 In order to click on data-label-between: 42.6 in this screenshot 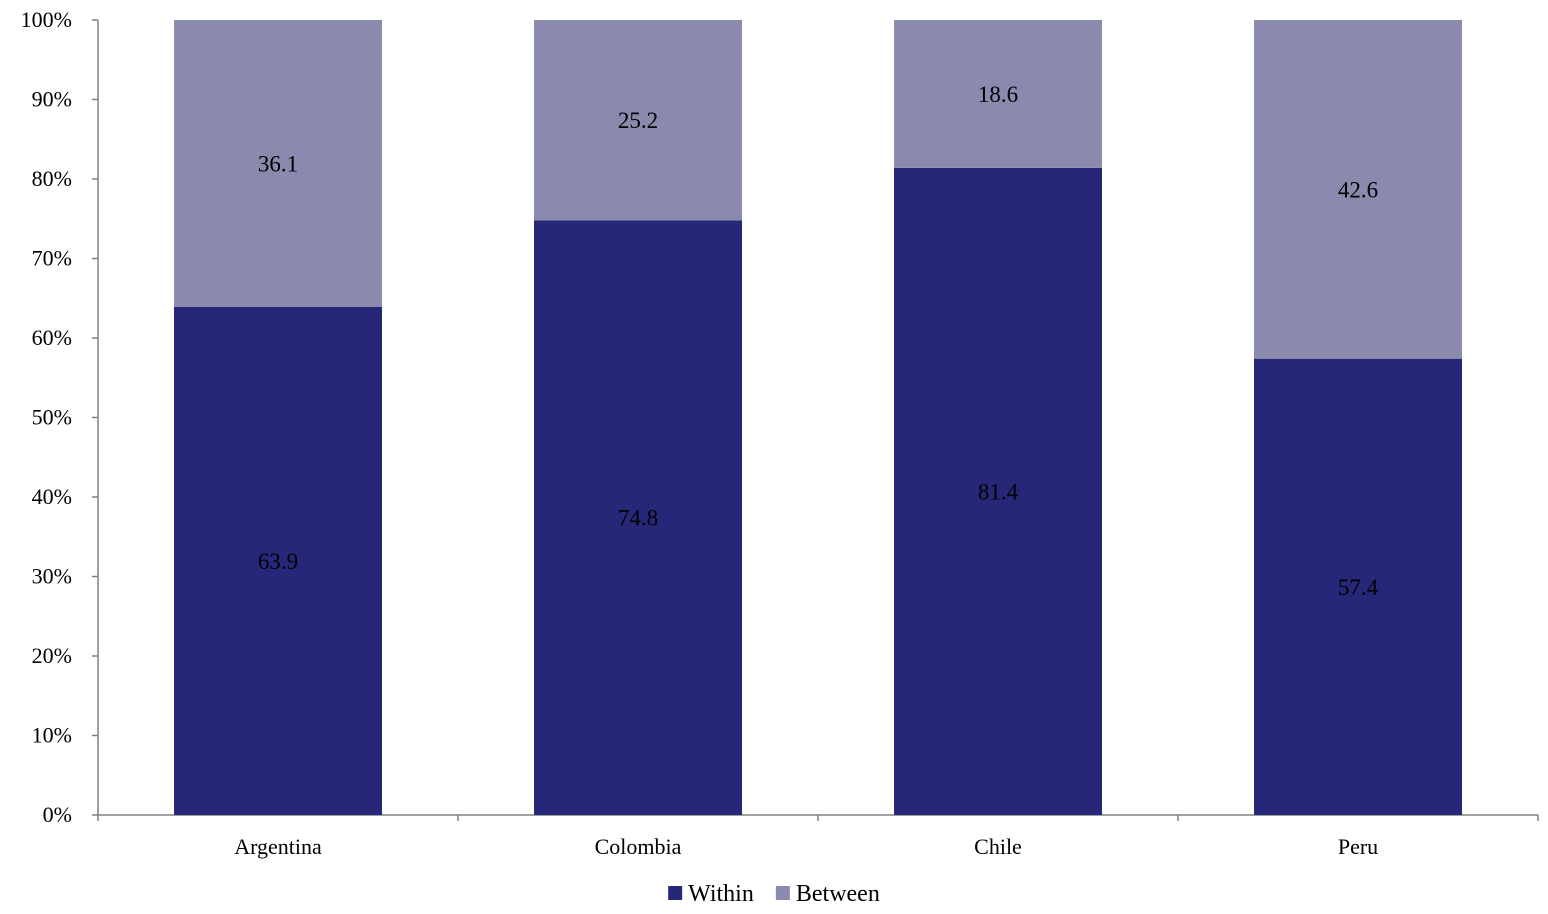, I will do `click(1358, 189)`.